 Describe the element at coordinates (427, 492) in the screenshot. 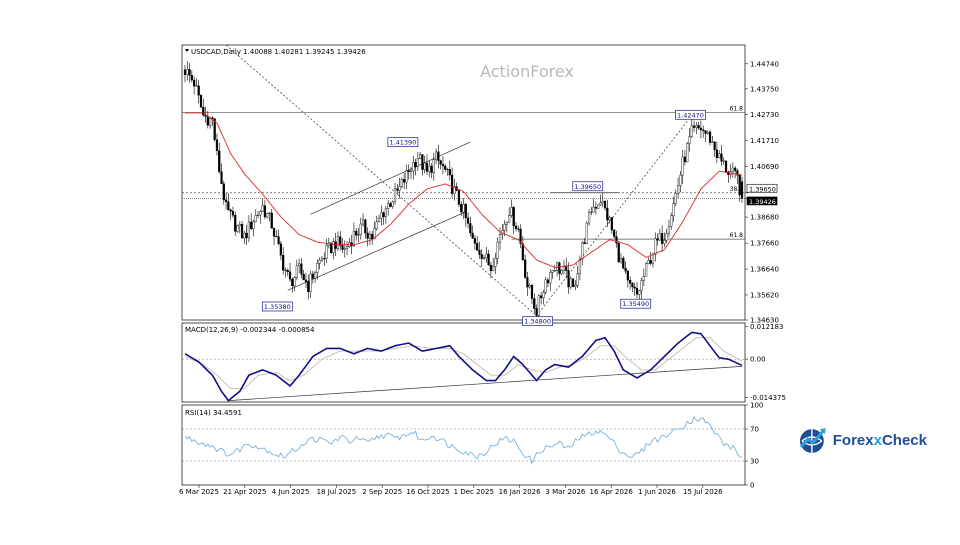

I see `x-tick-label: 16 Oct 2025` at that location.